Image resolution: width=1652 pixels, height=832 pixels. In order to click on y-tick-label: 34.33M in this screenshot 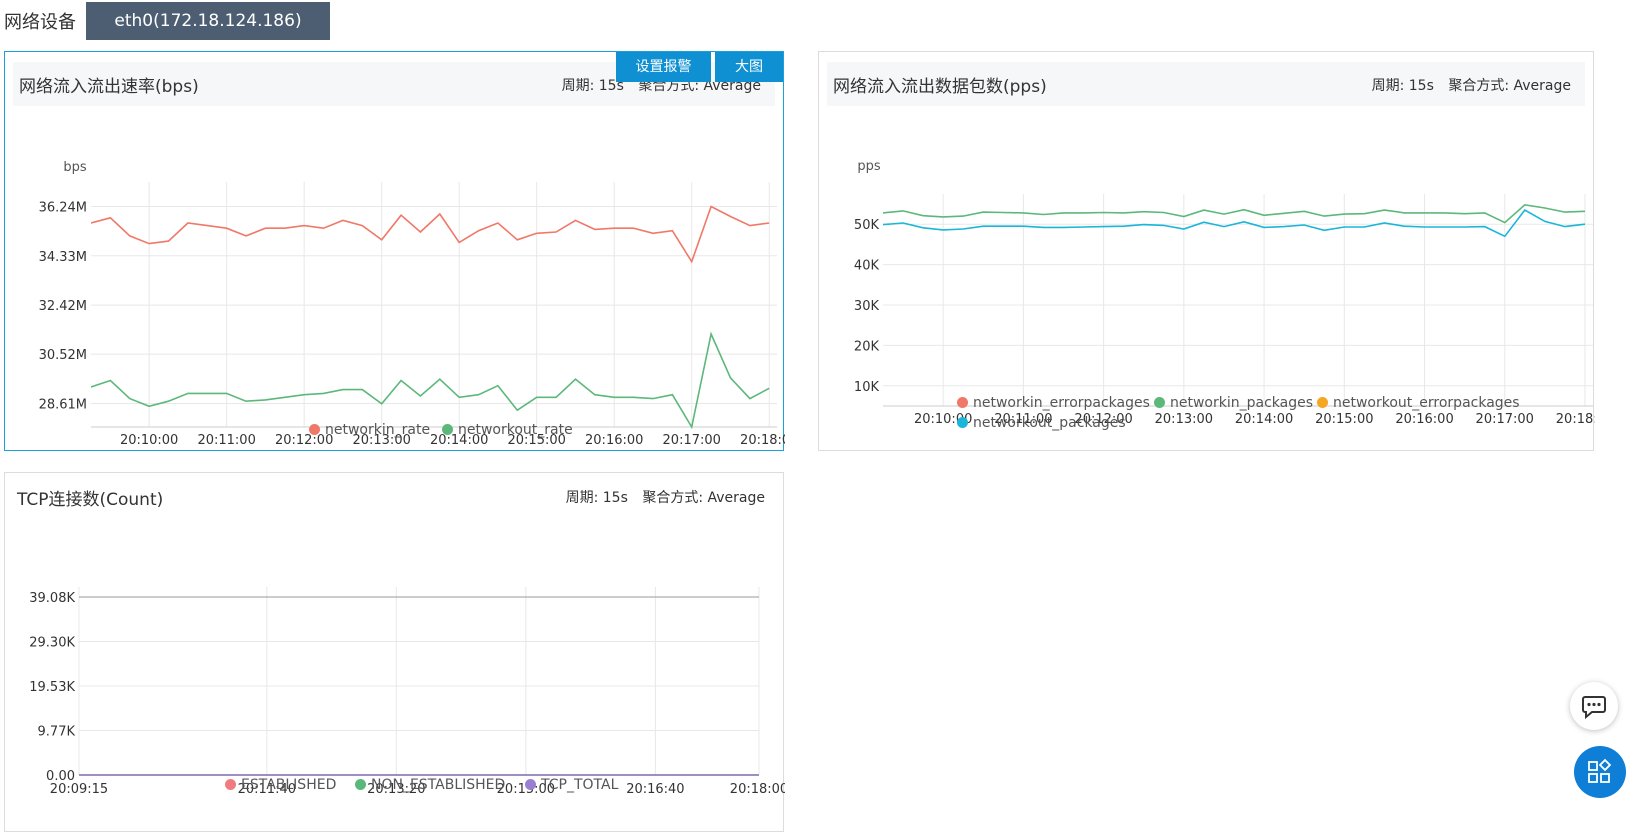, I will do `click(63, 257)`.